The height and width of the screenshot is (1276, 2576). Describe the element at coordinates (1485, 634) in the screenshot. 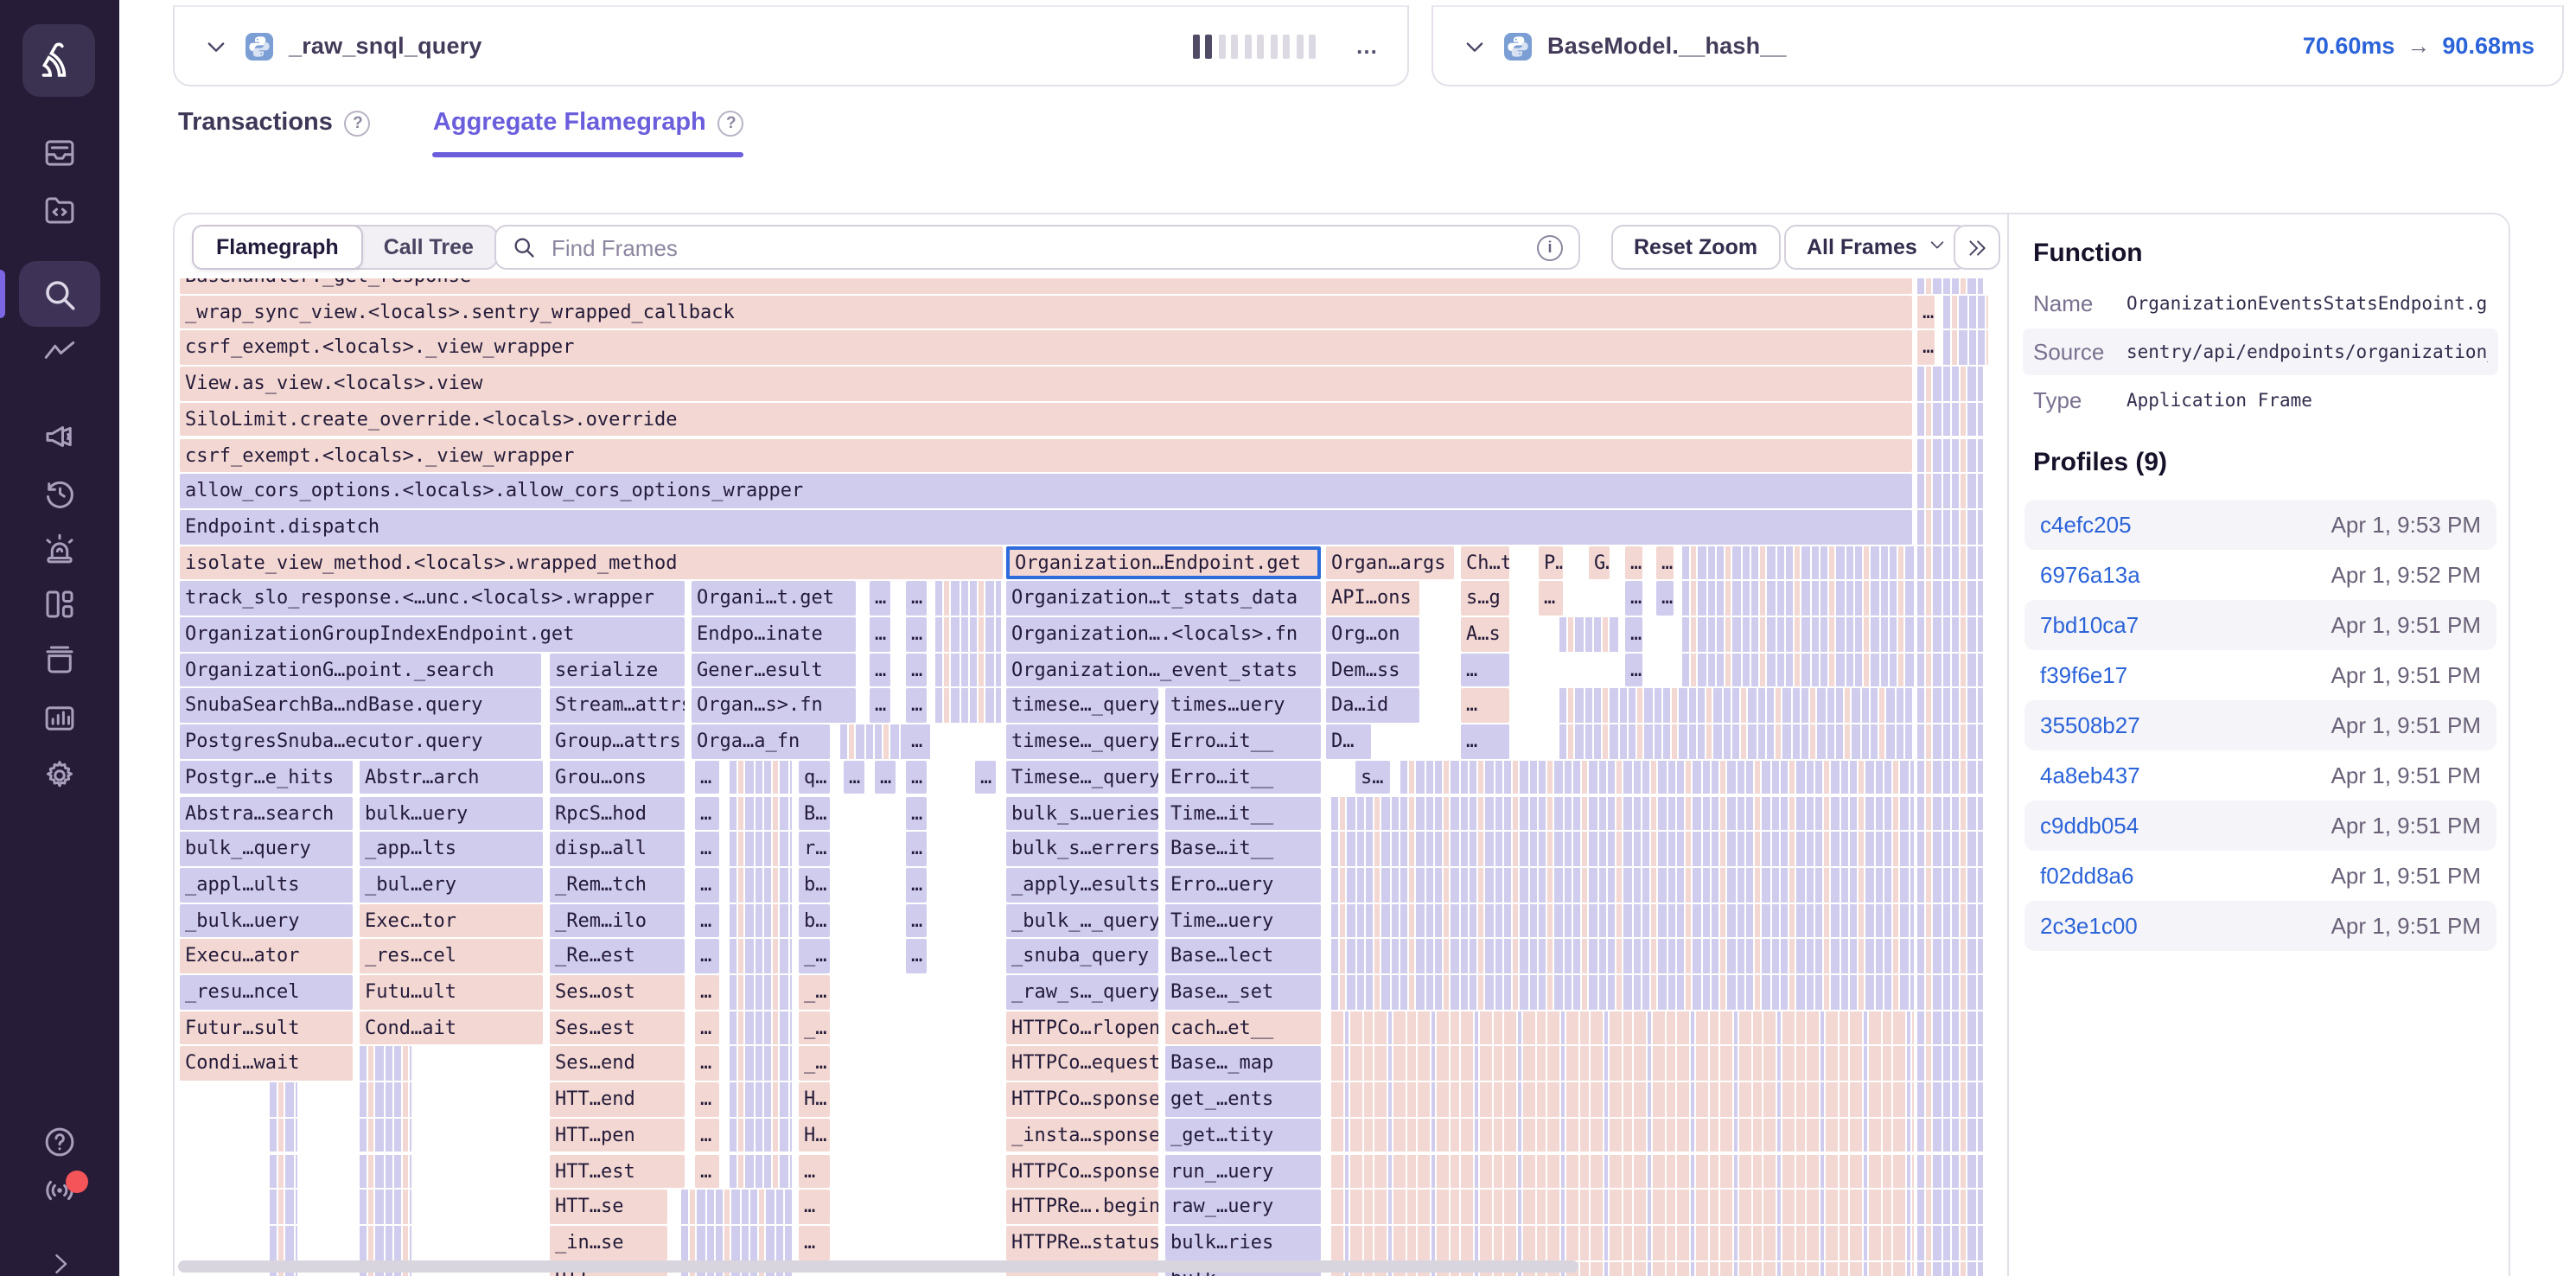

I see `flame-frame: A…s` at that location.